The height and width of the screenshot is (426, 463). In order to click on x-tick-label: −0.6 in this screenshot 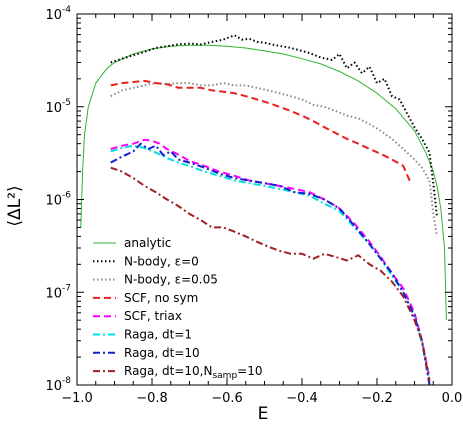, I will do `click(227, 398)`.